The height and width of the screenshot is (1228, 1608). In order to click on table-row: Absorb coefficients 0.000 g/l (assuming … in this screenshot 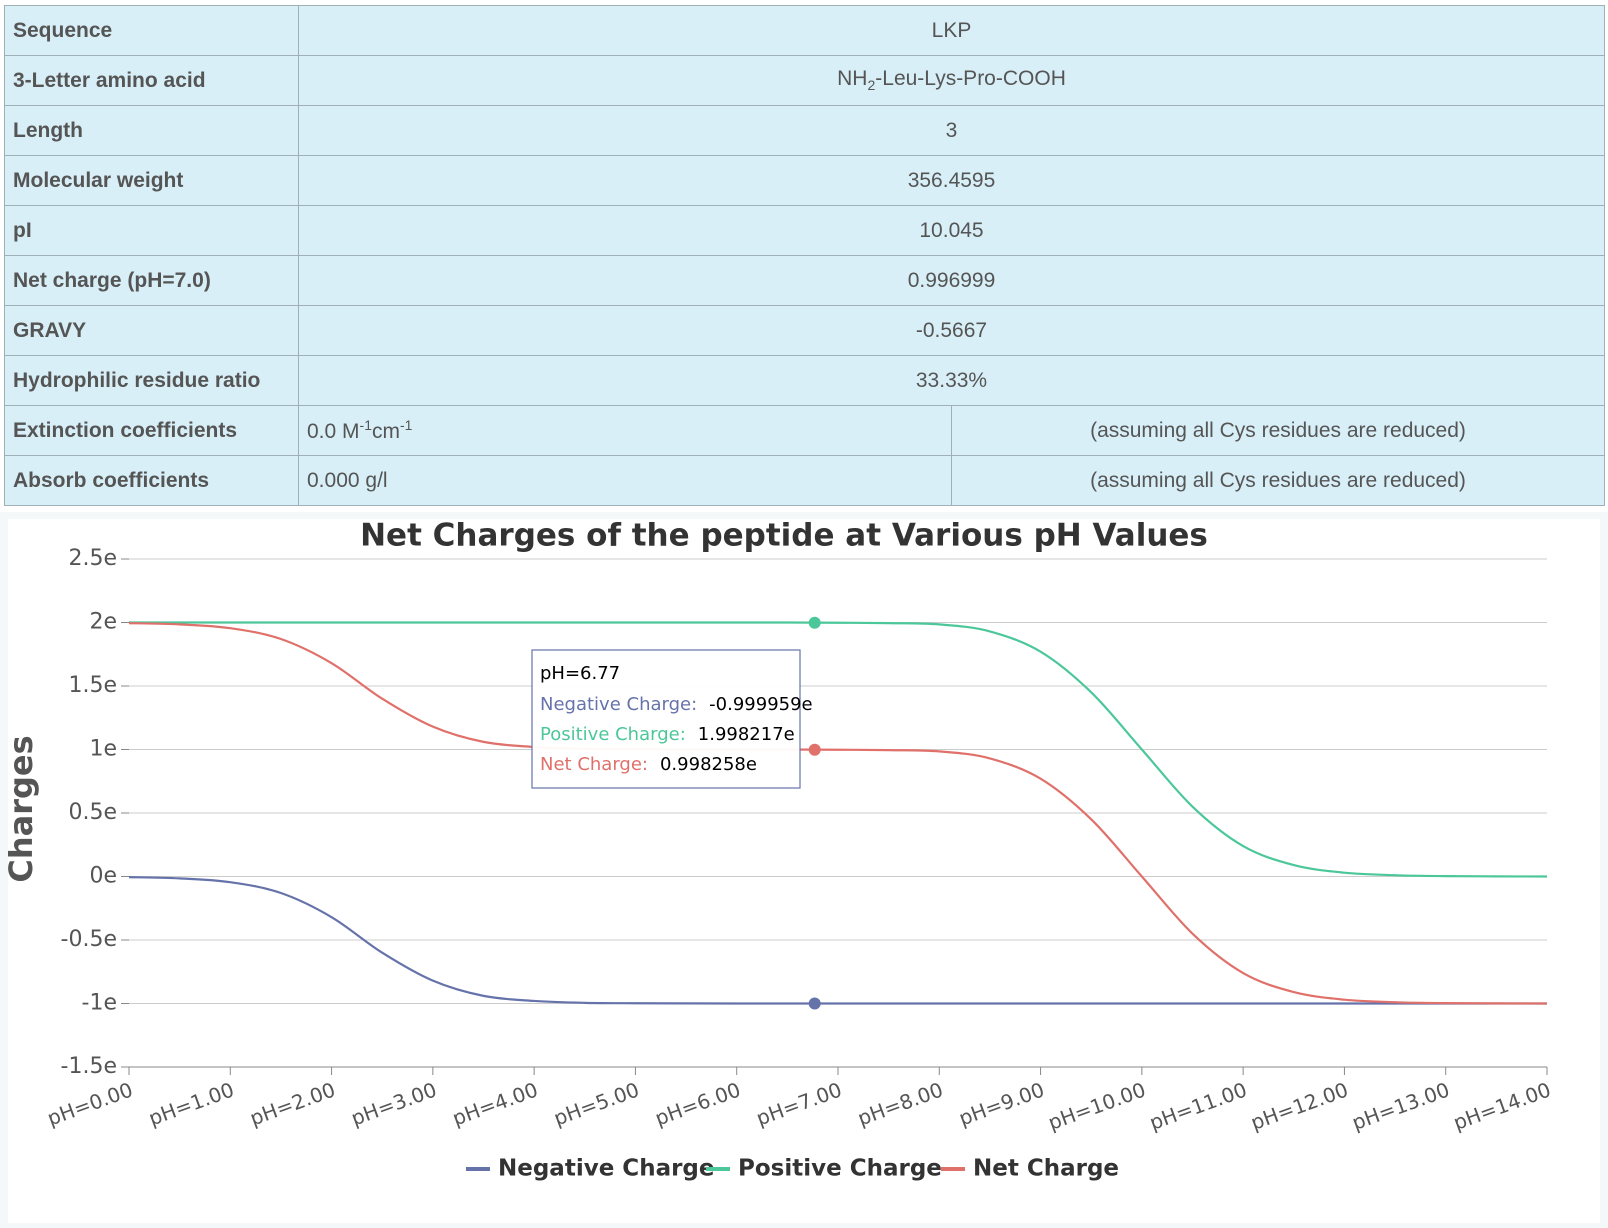, I will do `click(804, 480)`.